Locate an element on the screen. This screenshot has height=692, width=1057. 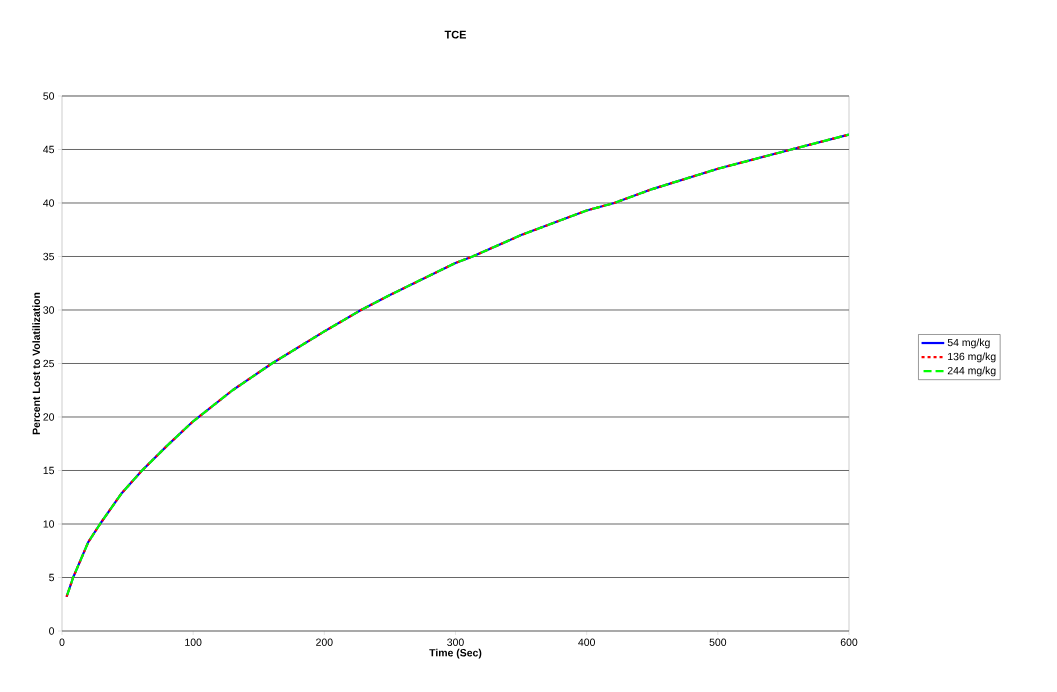
y-tick-label: 40 is located at coordinates (49, 203).